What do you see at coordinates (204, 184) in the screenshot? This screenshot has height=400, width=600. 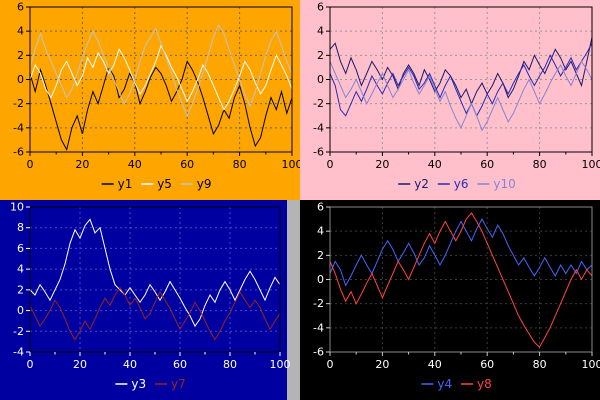 I see `legend-label-y9: y9` at bounding box center [204, 184].